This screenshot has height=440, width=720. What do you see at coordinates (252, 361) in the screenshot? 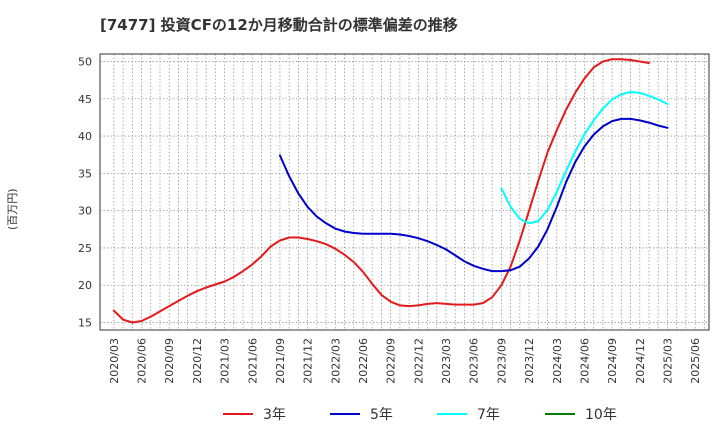
I see `x-tick-label: 2021/06` at bounding box center [252, 361].